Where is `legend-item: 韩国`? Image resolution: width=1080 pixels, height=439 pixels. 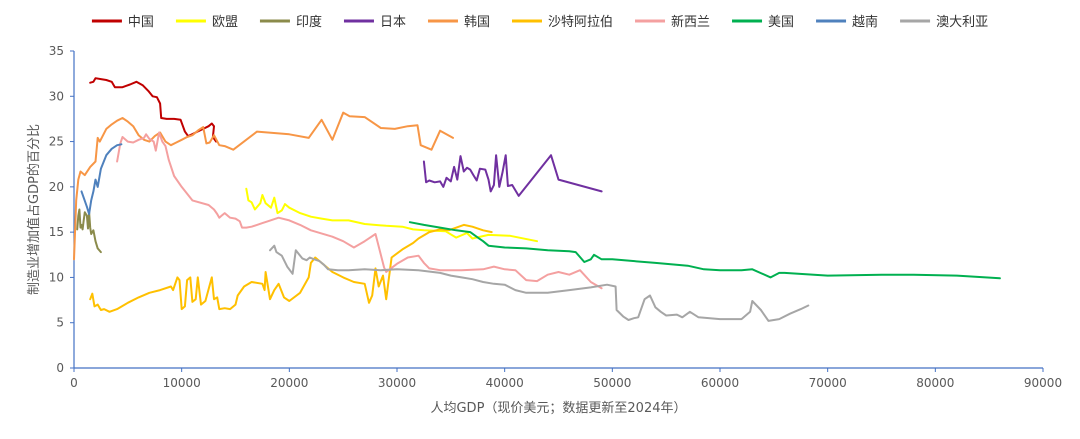 legend-item: 韩国 is located at coordinates (458, 22).